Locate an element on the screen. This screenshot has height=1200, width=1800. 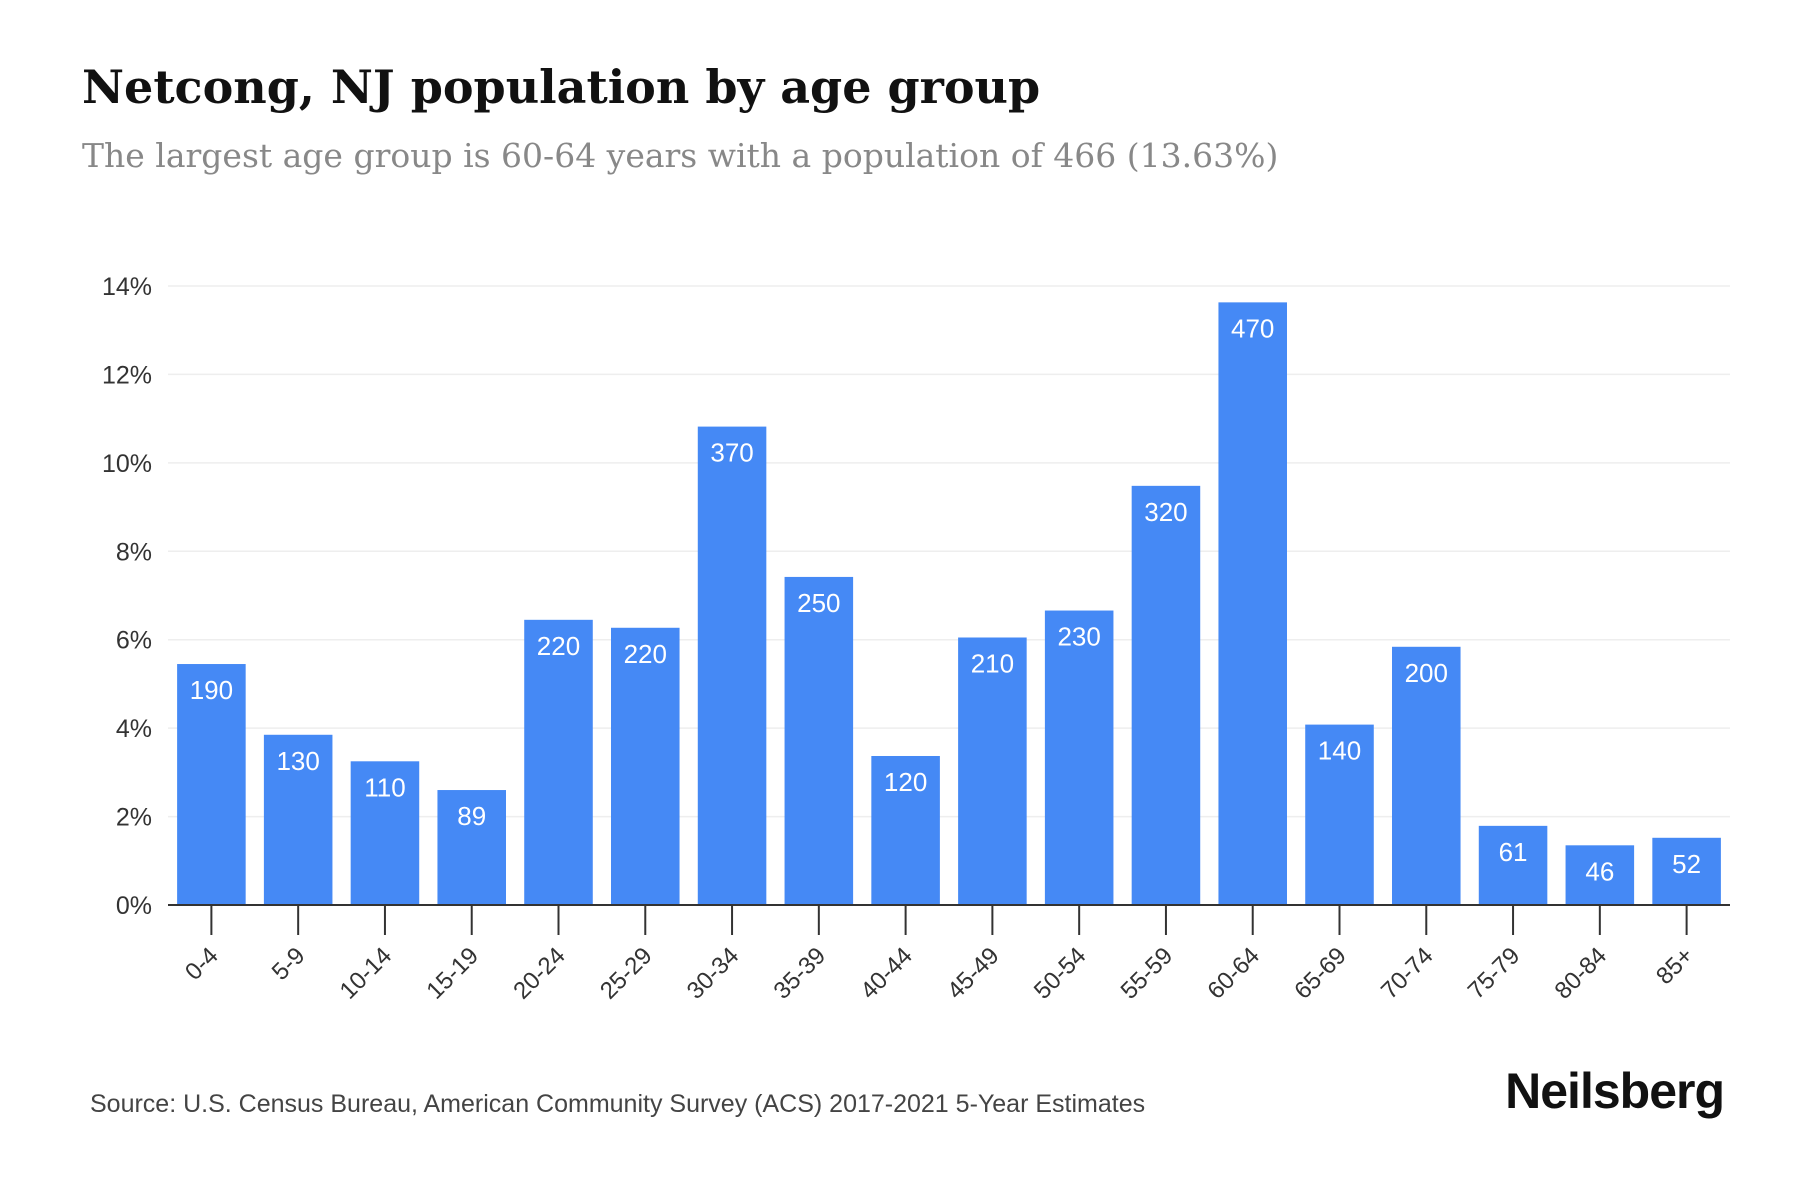
data-label: 190 is located at coordinates (211, 690).